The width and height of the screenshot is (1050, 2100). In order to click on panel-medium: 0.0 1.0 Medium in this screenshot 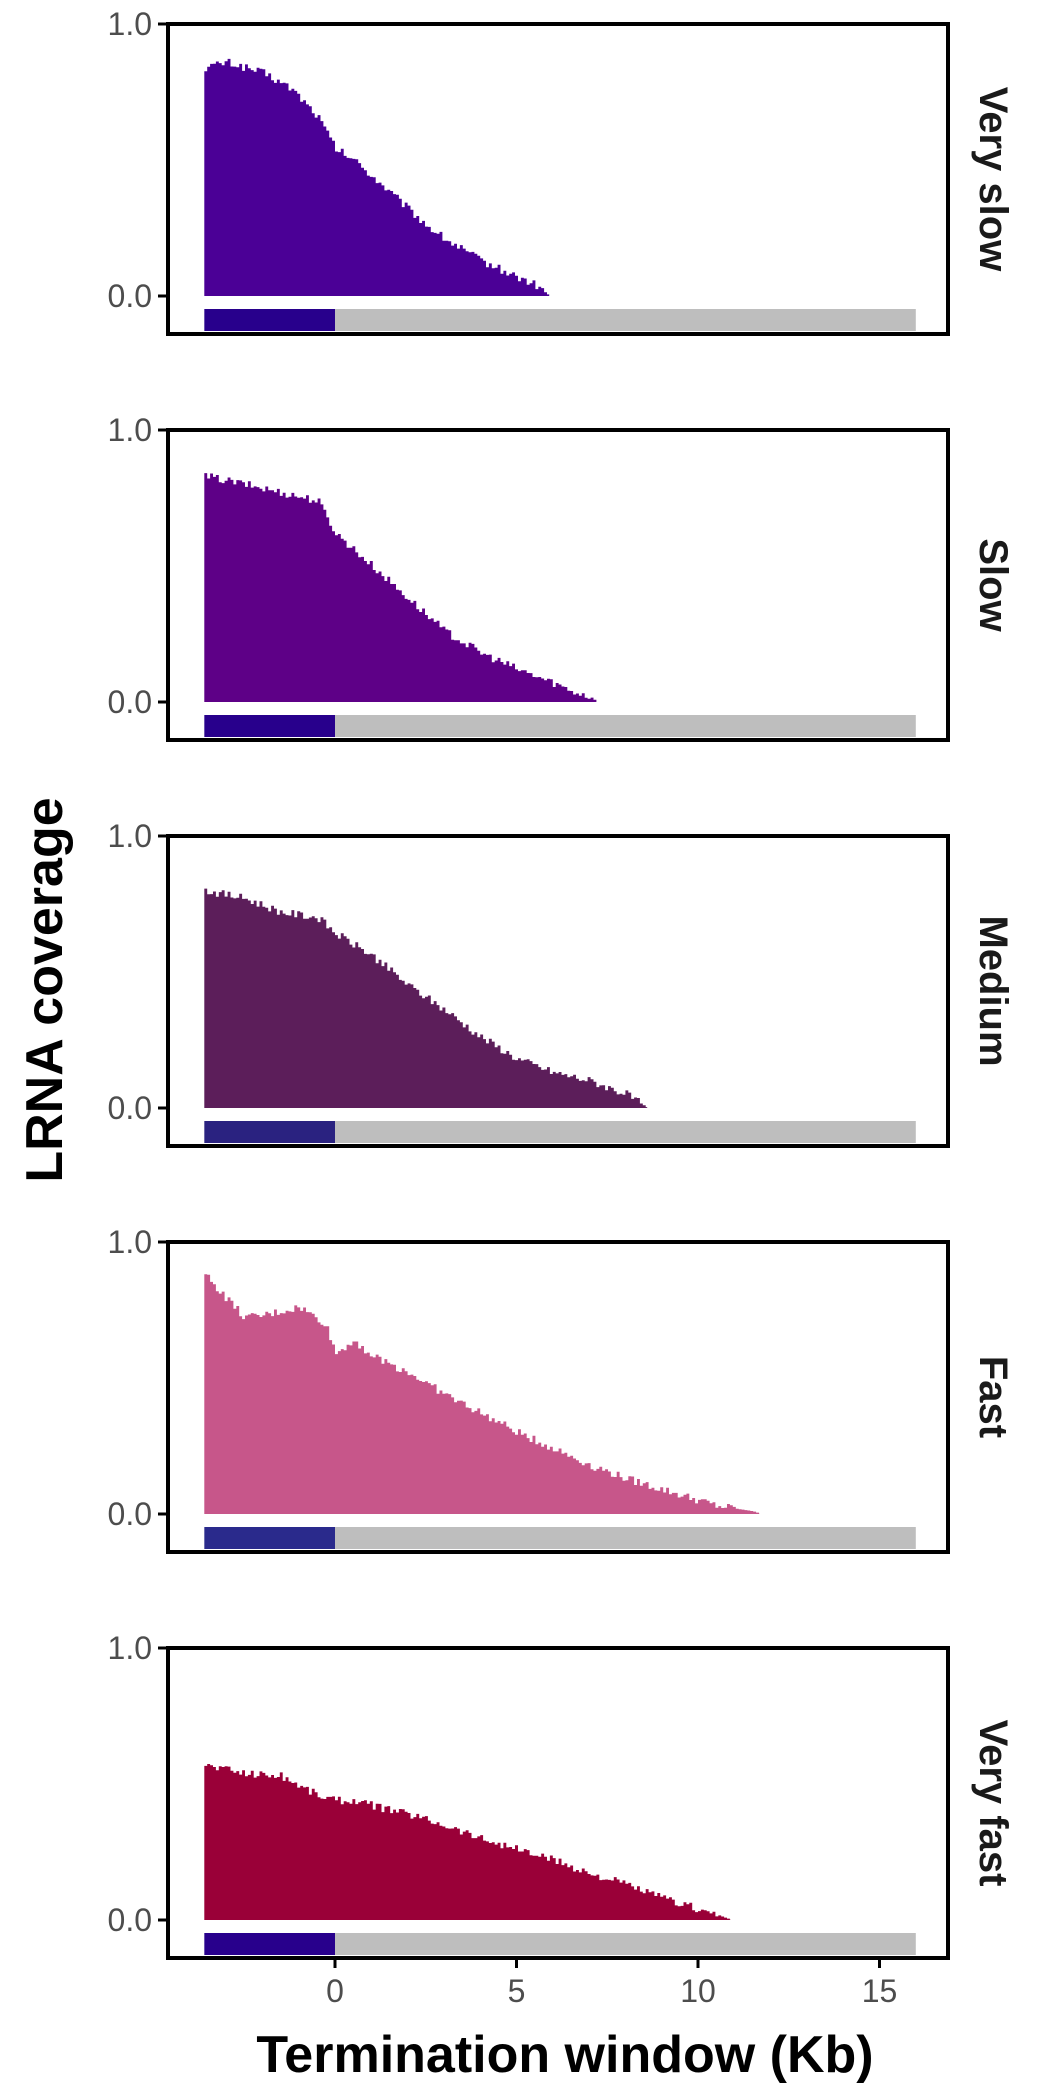, I will do `click(561, 983)`.